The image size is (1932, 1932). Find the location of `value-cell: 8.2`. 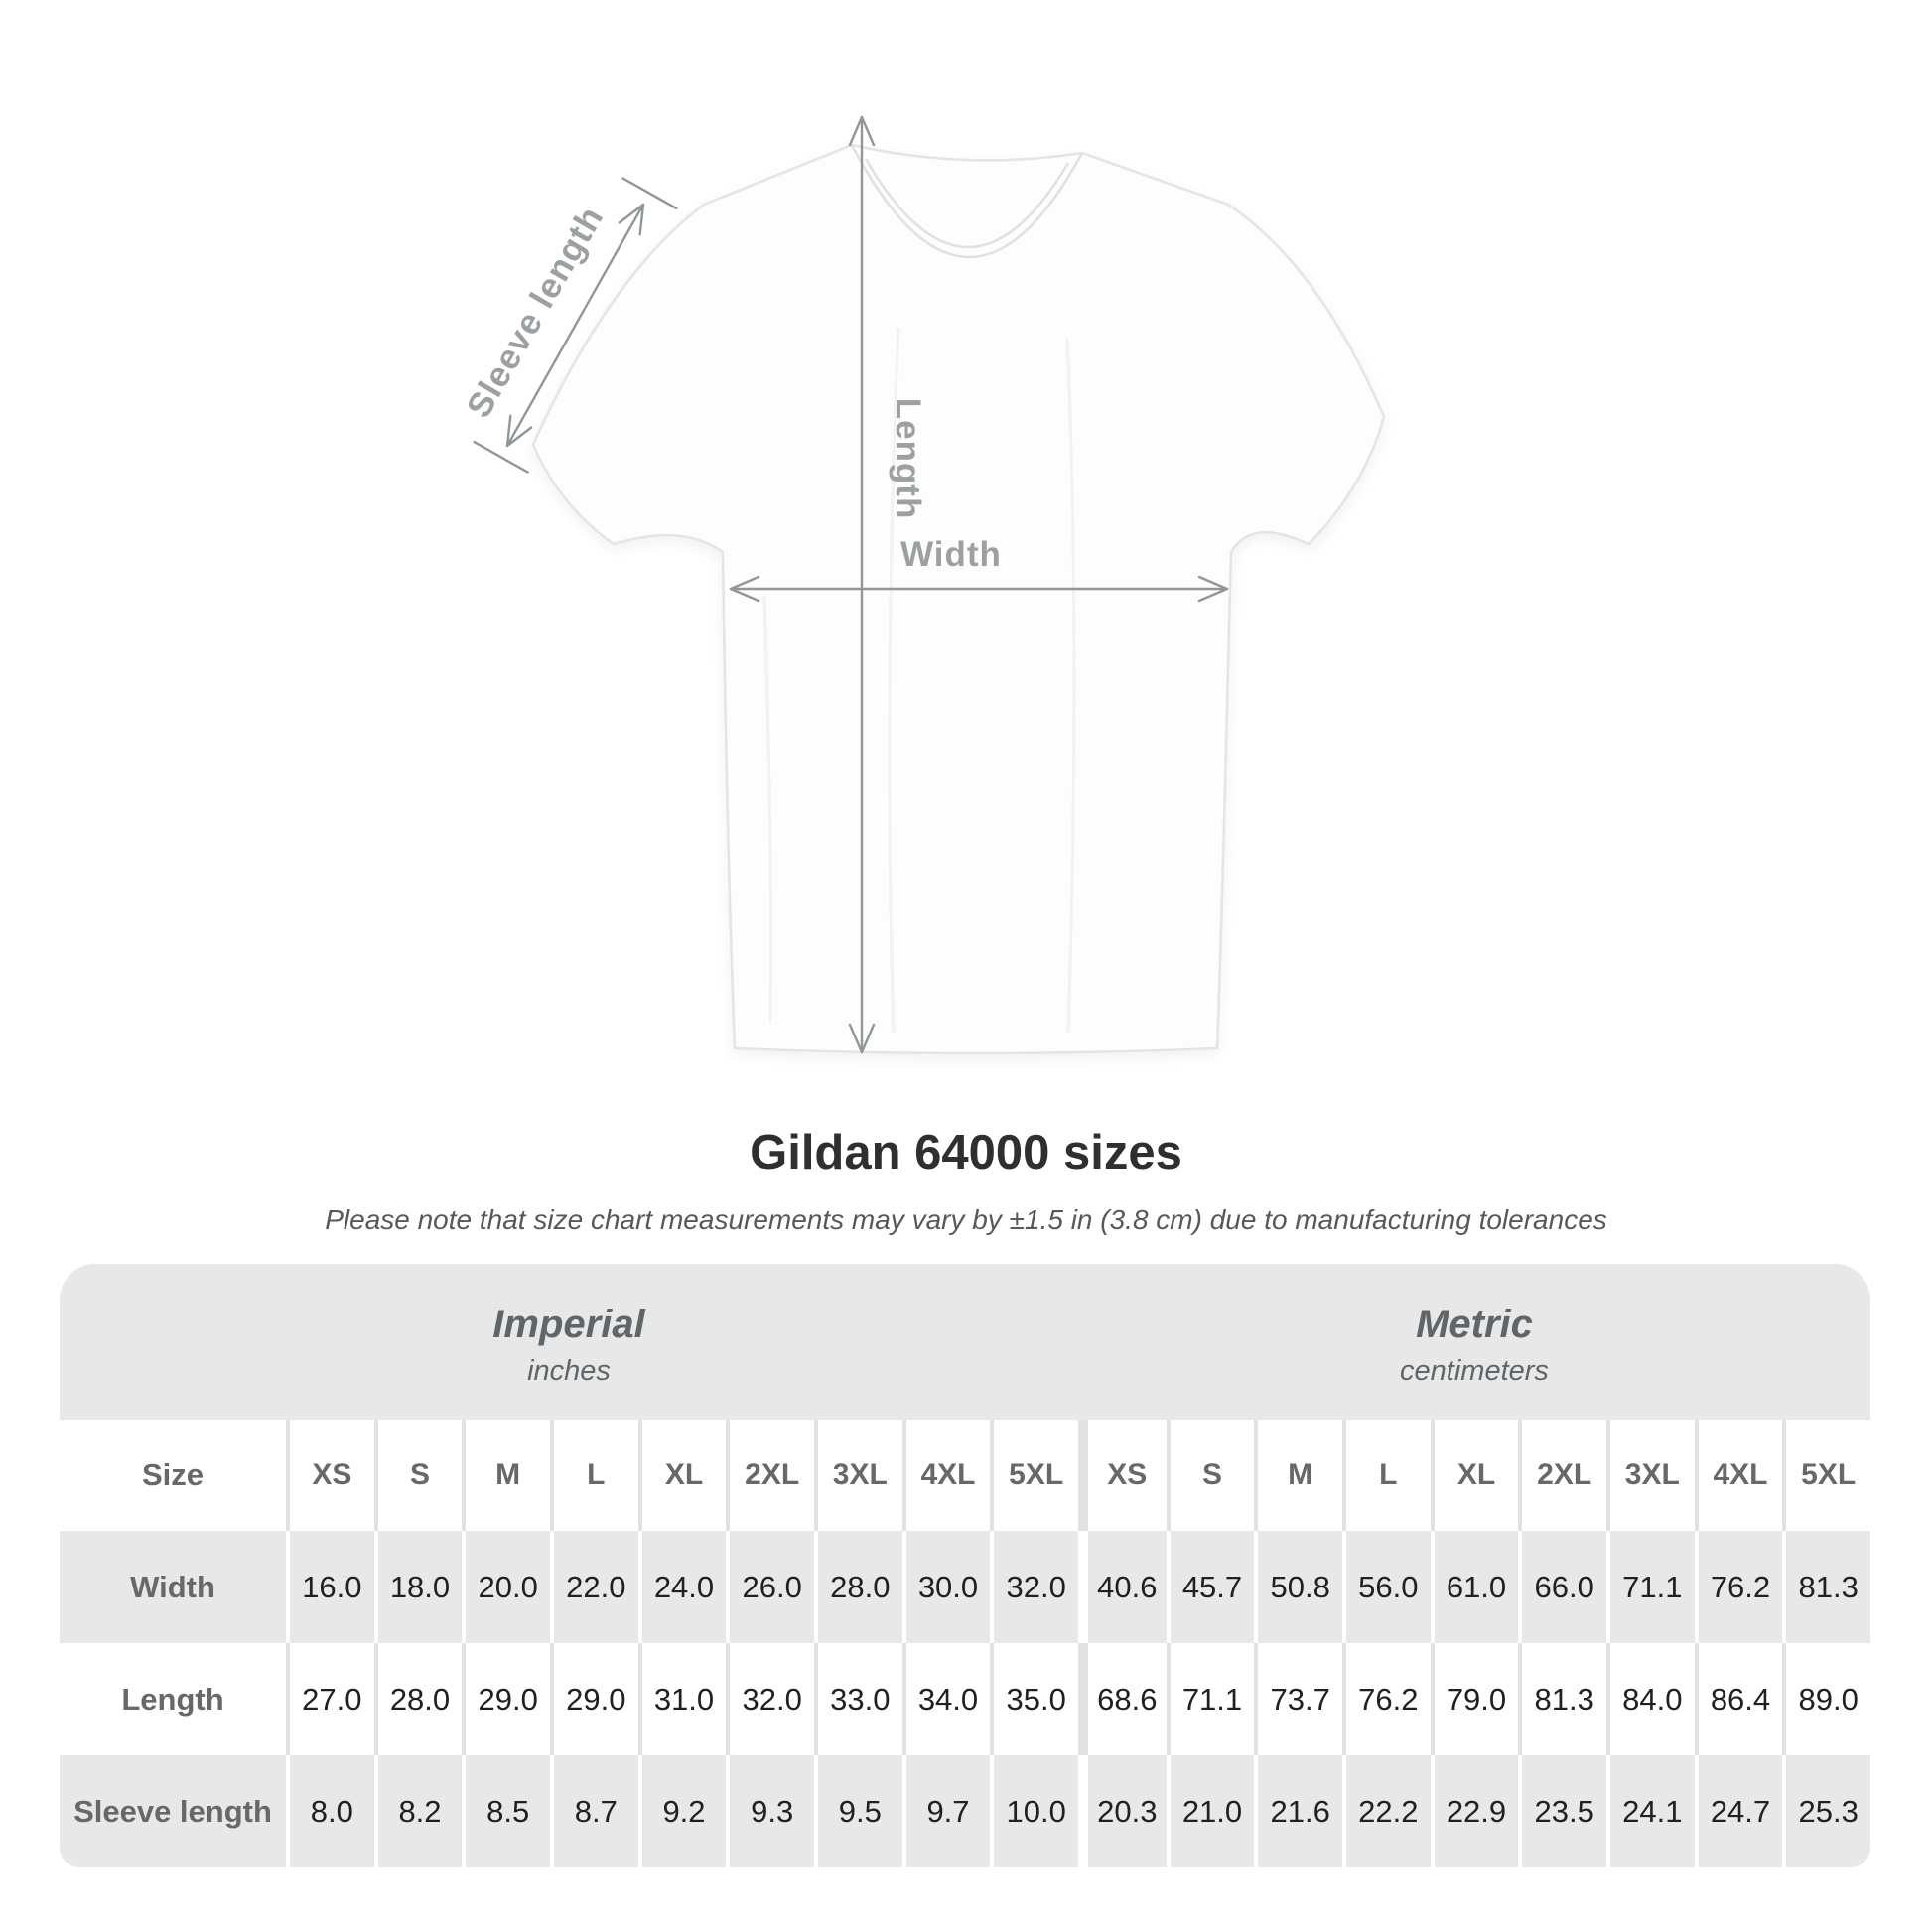

value-cell: 8.2 is located at coordinates (418, 1811).